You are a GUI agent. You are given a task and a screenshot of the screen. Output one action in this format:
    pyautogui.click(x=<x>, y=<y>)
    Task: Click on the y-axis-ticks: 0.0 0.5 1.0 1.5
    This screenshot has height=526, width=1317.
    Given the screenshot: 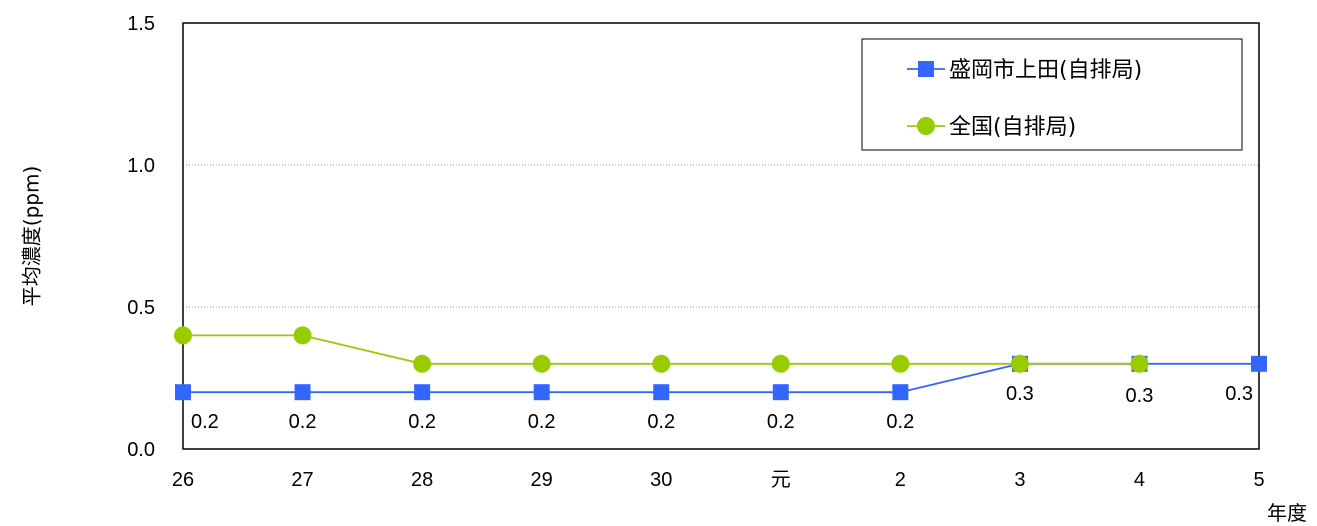 What is the action you would take?
    pyautogui.click(x=141, y=237)
    